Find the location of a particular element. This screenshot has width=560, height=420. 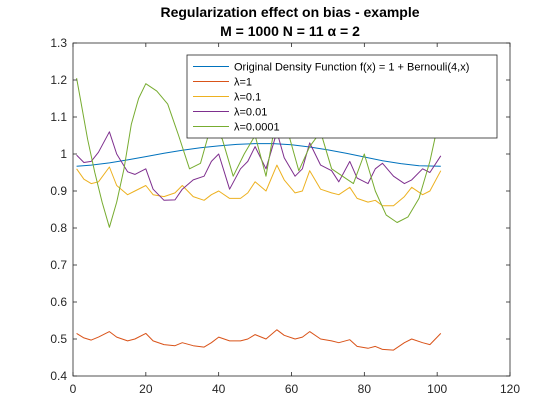

chart-title-line1: Regularization effect on bias - example is located at coordinates (289, 12).